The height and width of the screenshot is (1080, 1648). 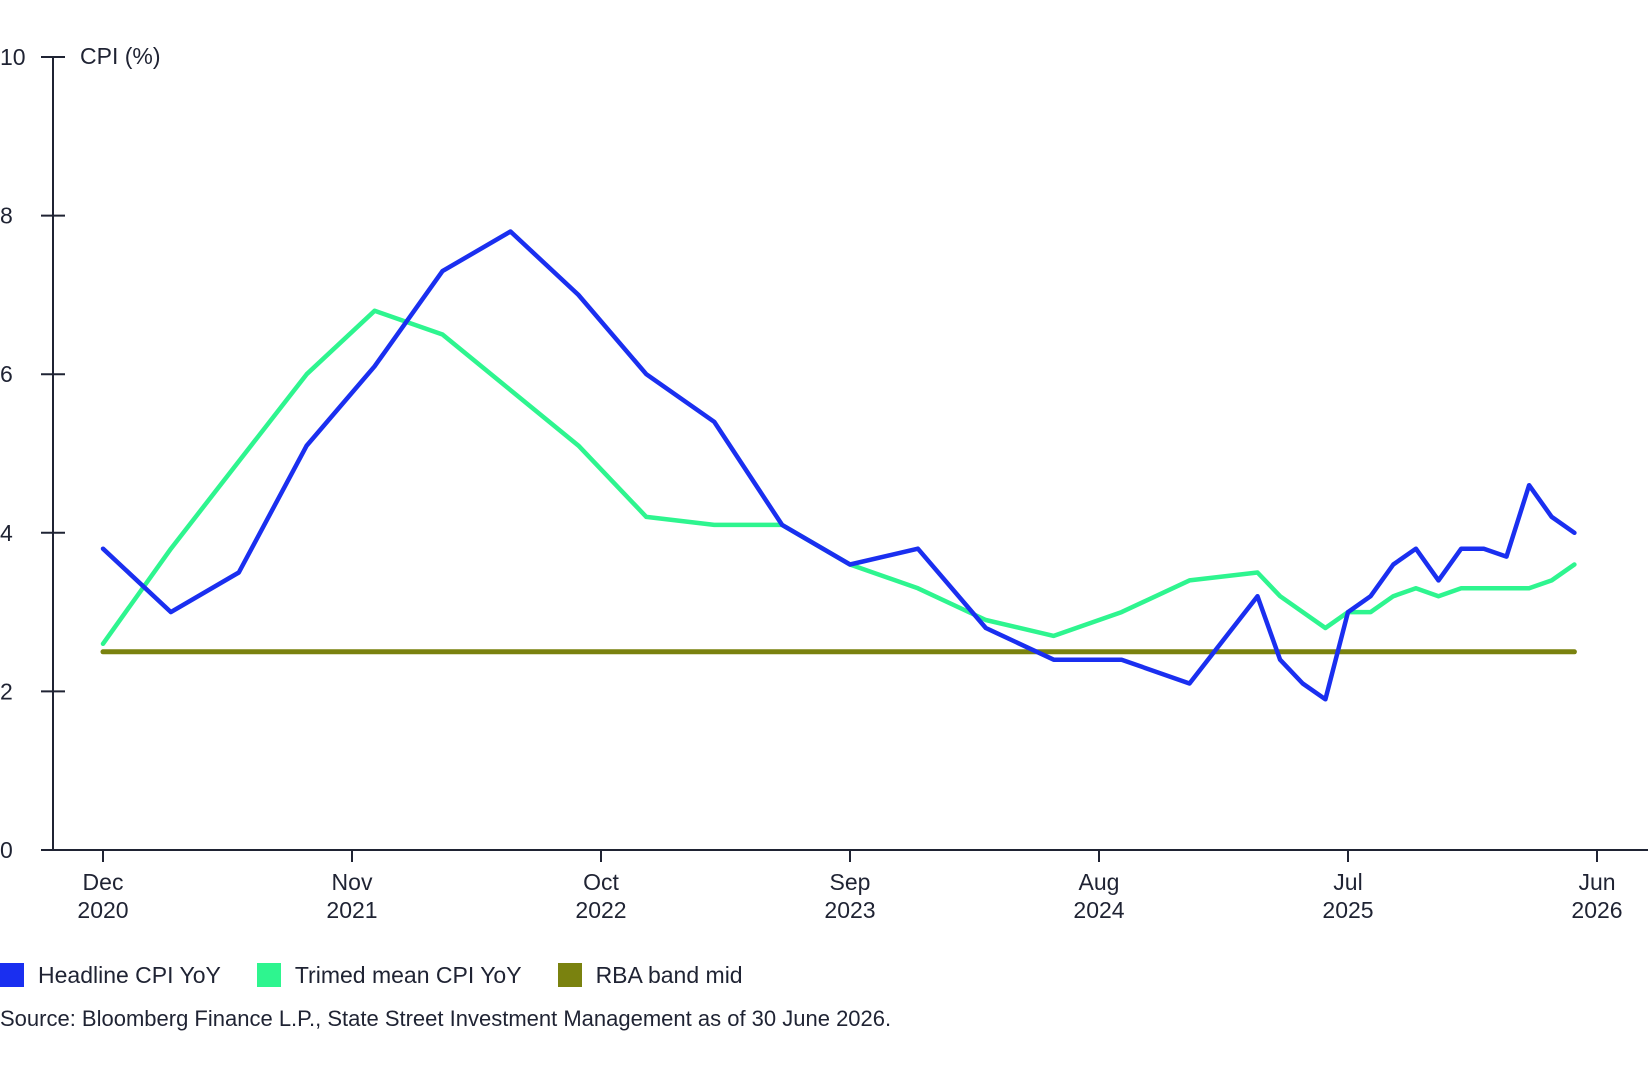 I want to click on x-tick-label-year: 2022, so click(x=600, y=910).